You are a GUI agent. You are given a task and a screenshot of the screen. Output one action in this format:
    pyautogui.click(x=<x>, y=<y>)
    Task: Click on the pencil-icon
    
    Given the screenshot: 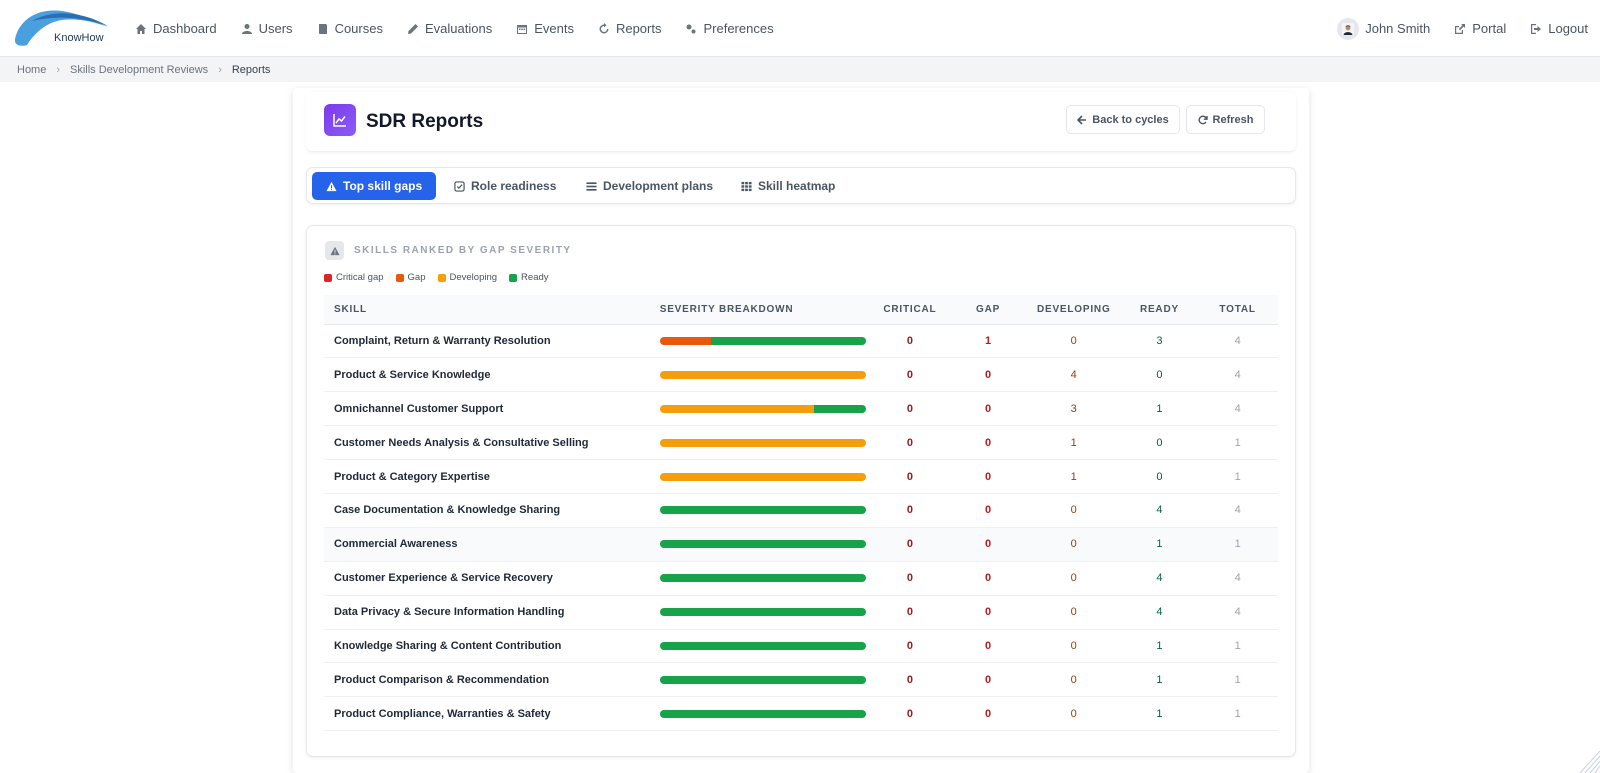 What is the action you would take?
    pyautogui.click(x=412, y=28)
    